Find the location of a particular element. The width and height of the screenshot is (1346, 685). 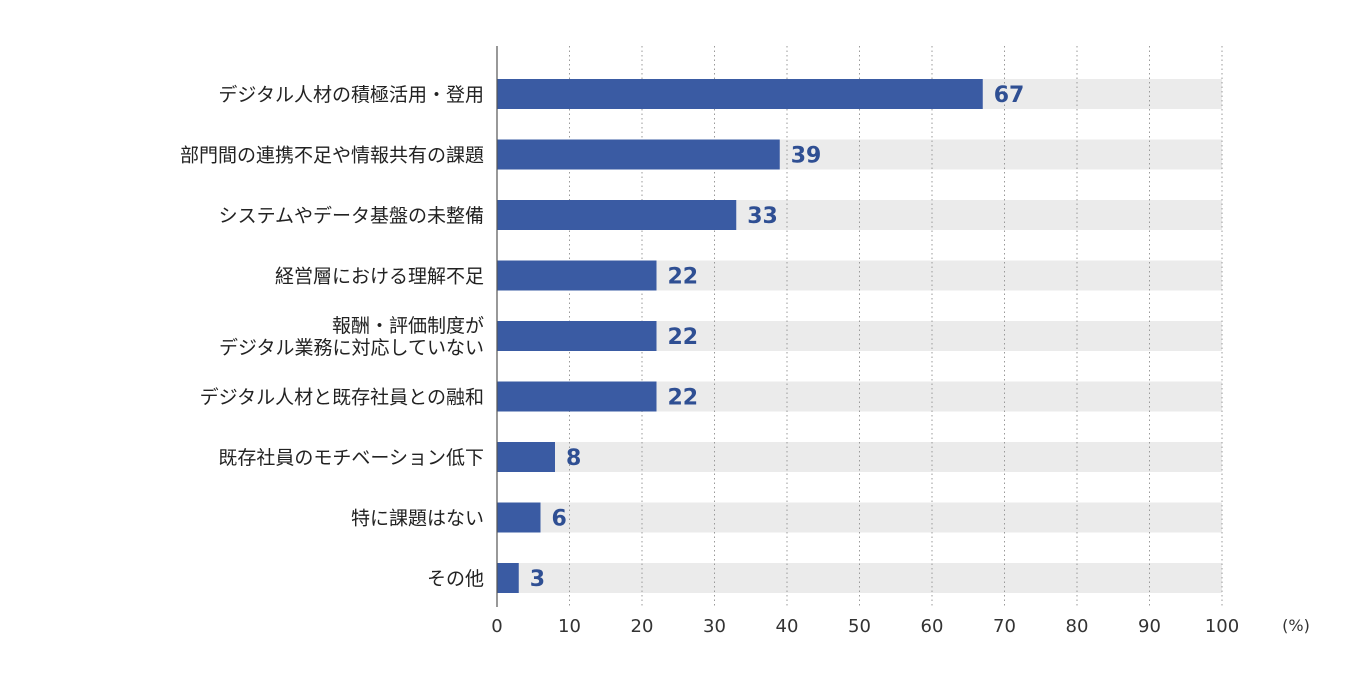

data-label: 3 is located at coordinates (537, 579).